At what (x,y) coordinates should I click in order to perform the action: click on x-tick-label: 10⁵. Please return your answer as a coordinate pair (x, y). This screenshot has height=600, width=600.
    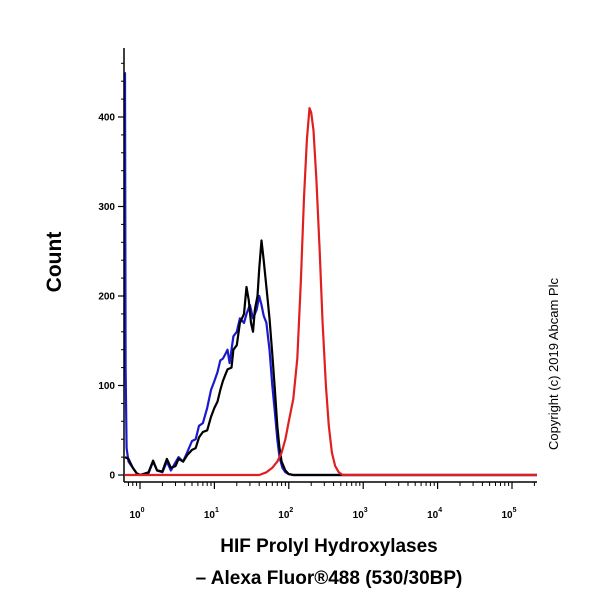
    Looking at the image, I should click on (508, 514).